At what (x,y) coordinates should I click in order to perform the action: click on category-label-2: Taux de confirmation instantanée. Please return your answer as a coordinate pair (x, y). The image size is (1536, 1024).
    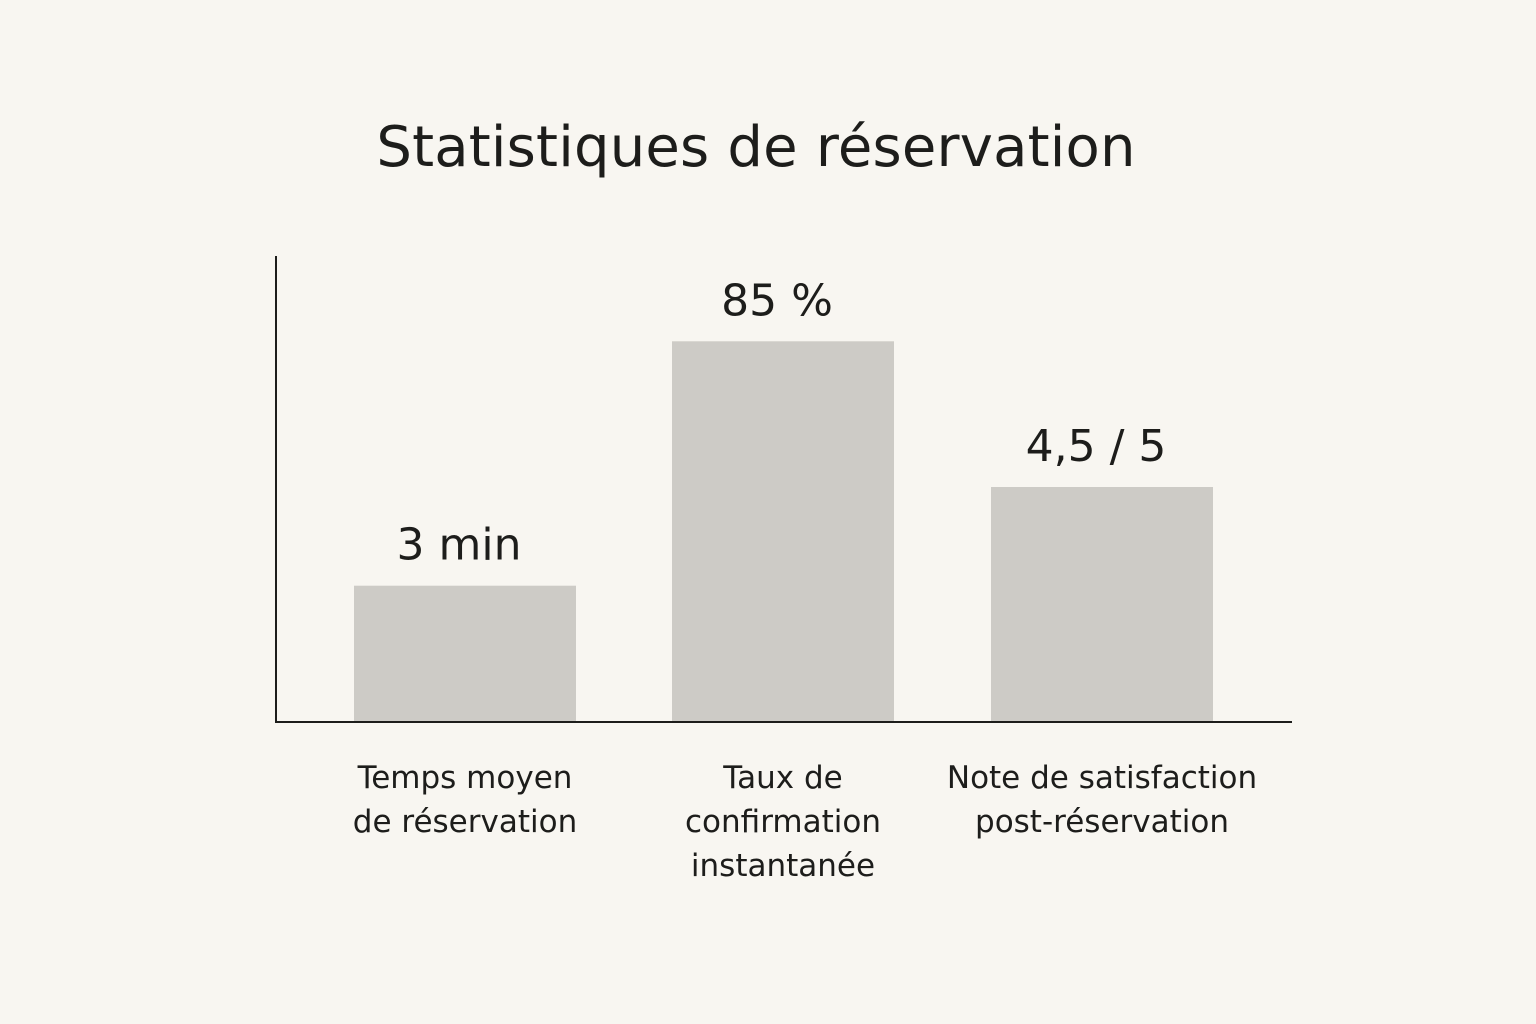
    Looking at the image, I should click on (783, 822).